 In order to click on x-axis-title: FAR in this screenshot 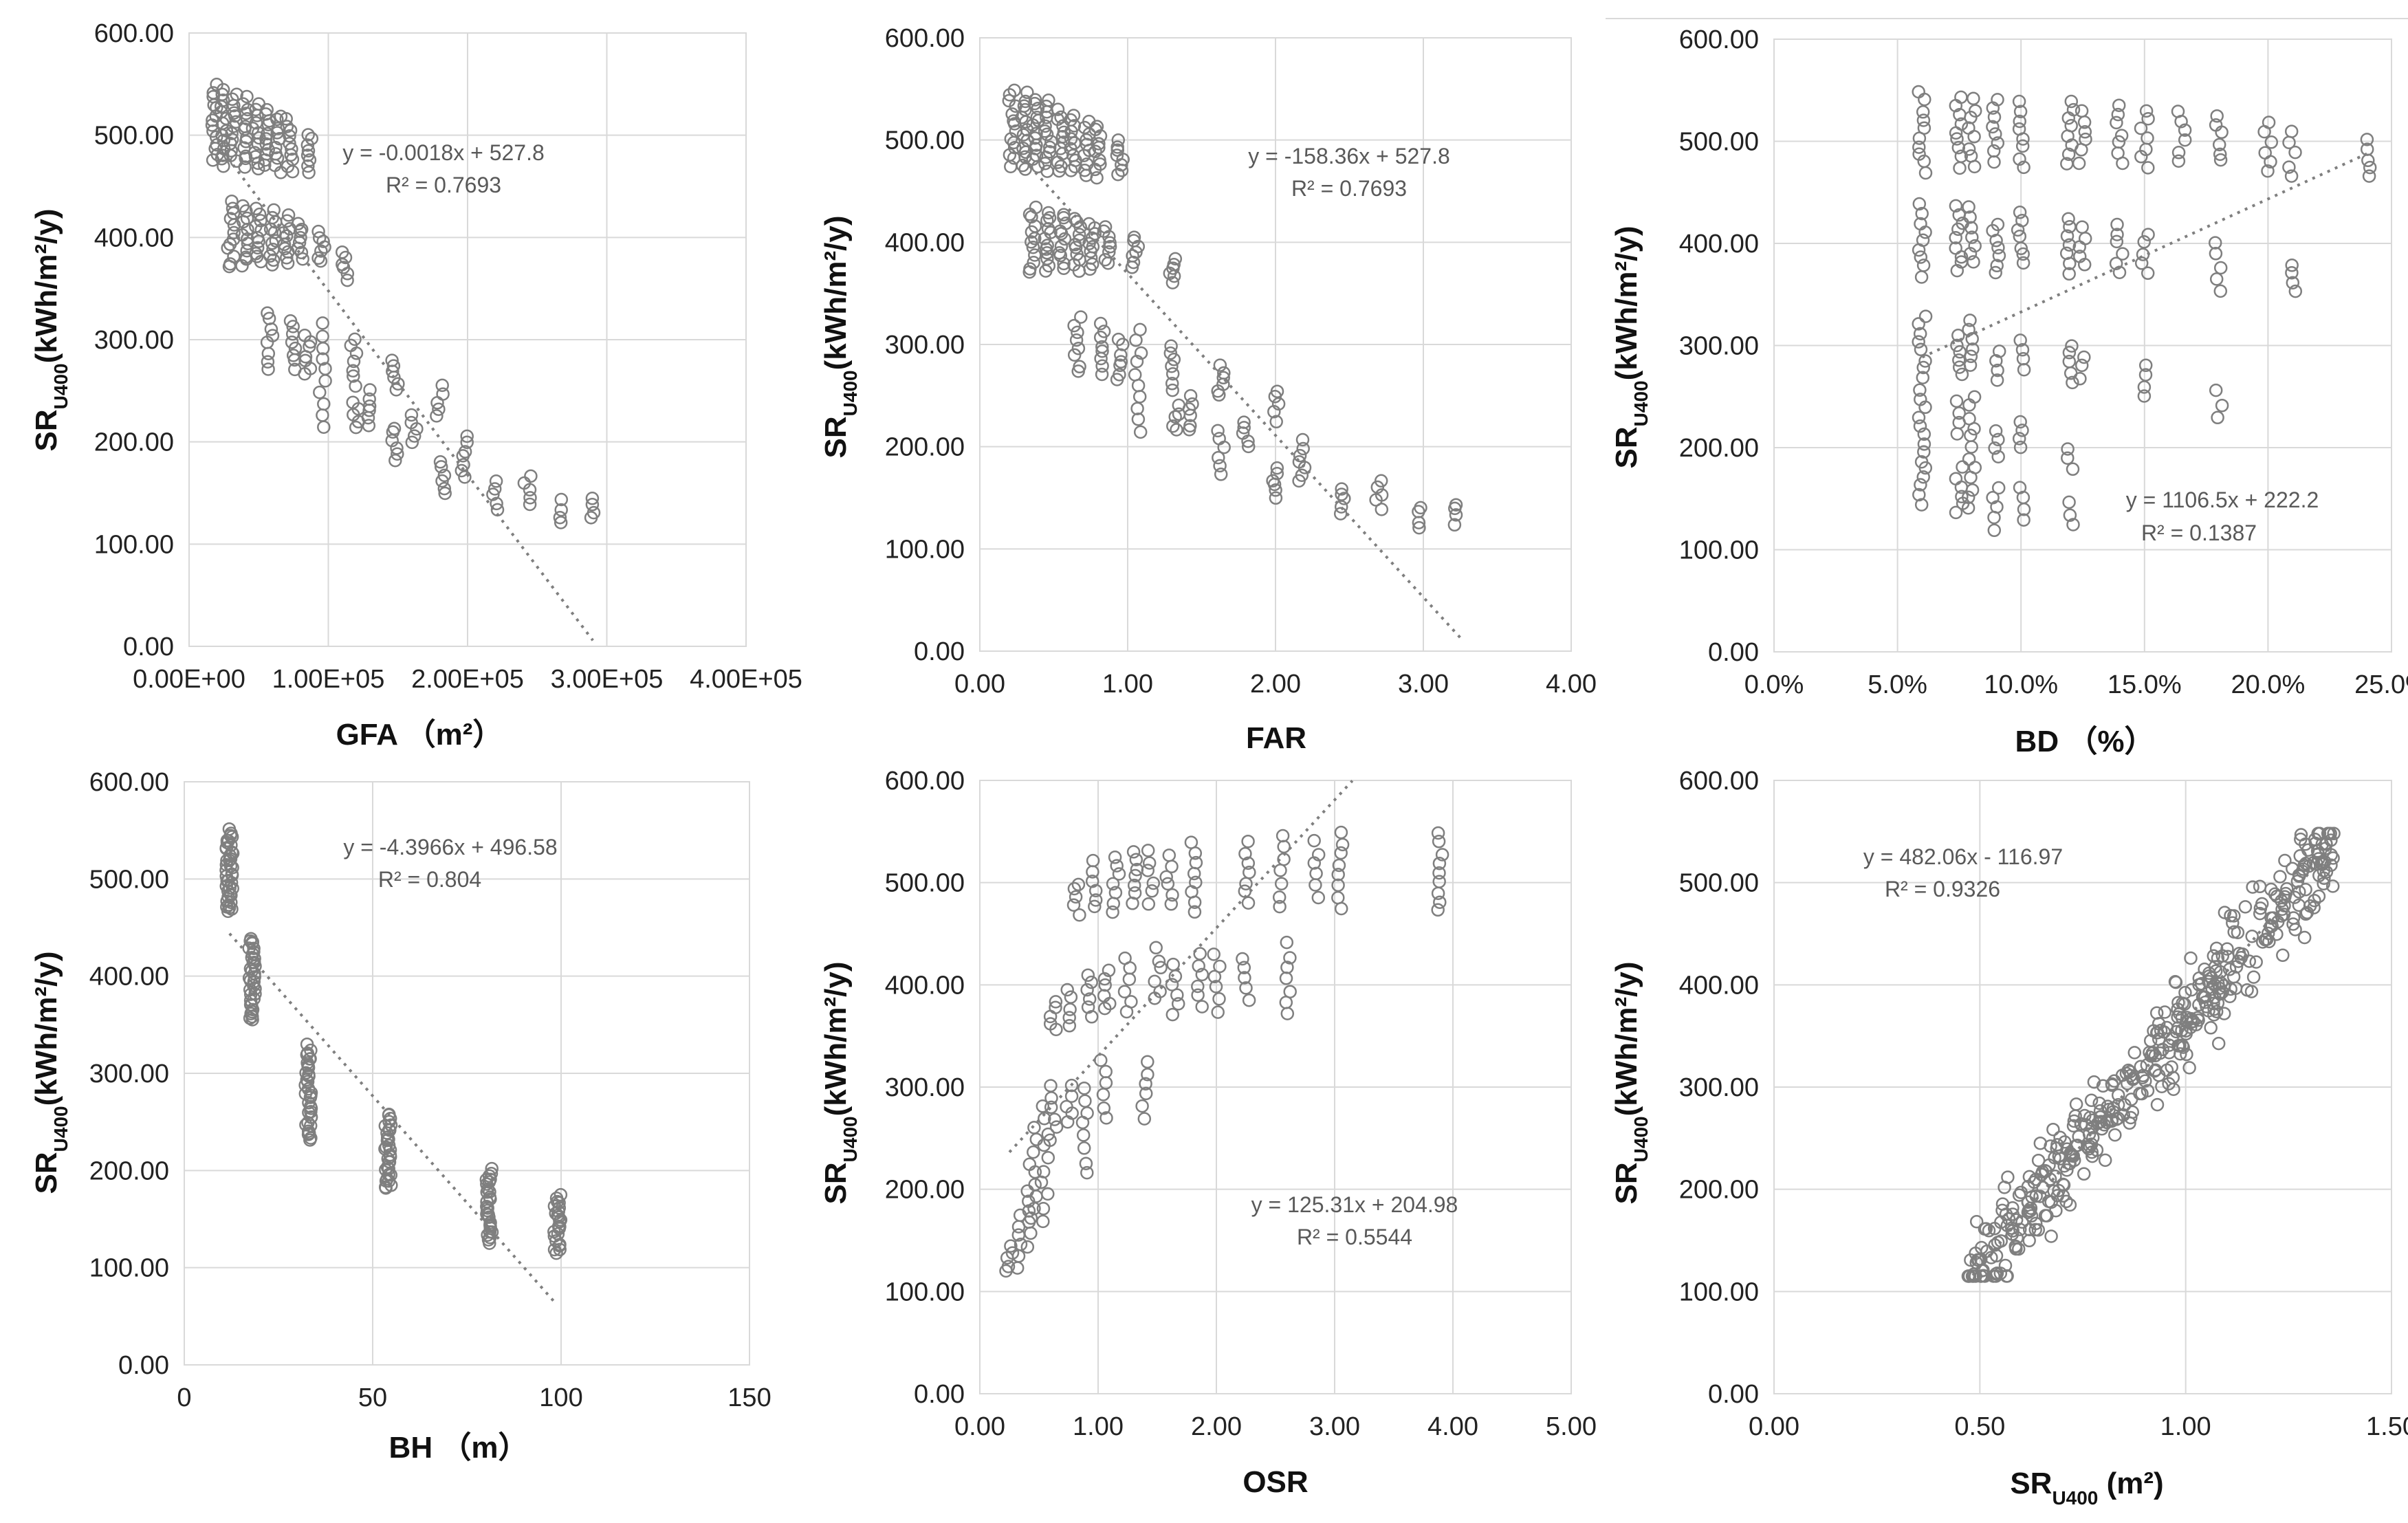, I will do `click(1276, 738)`.